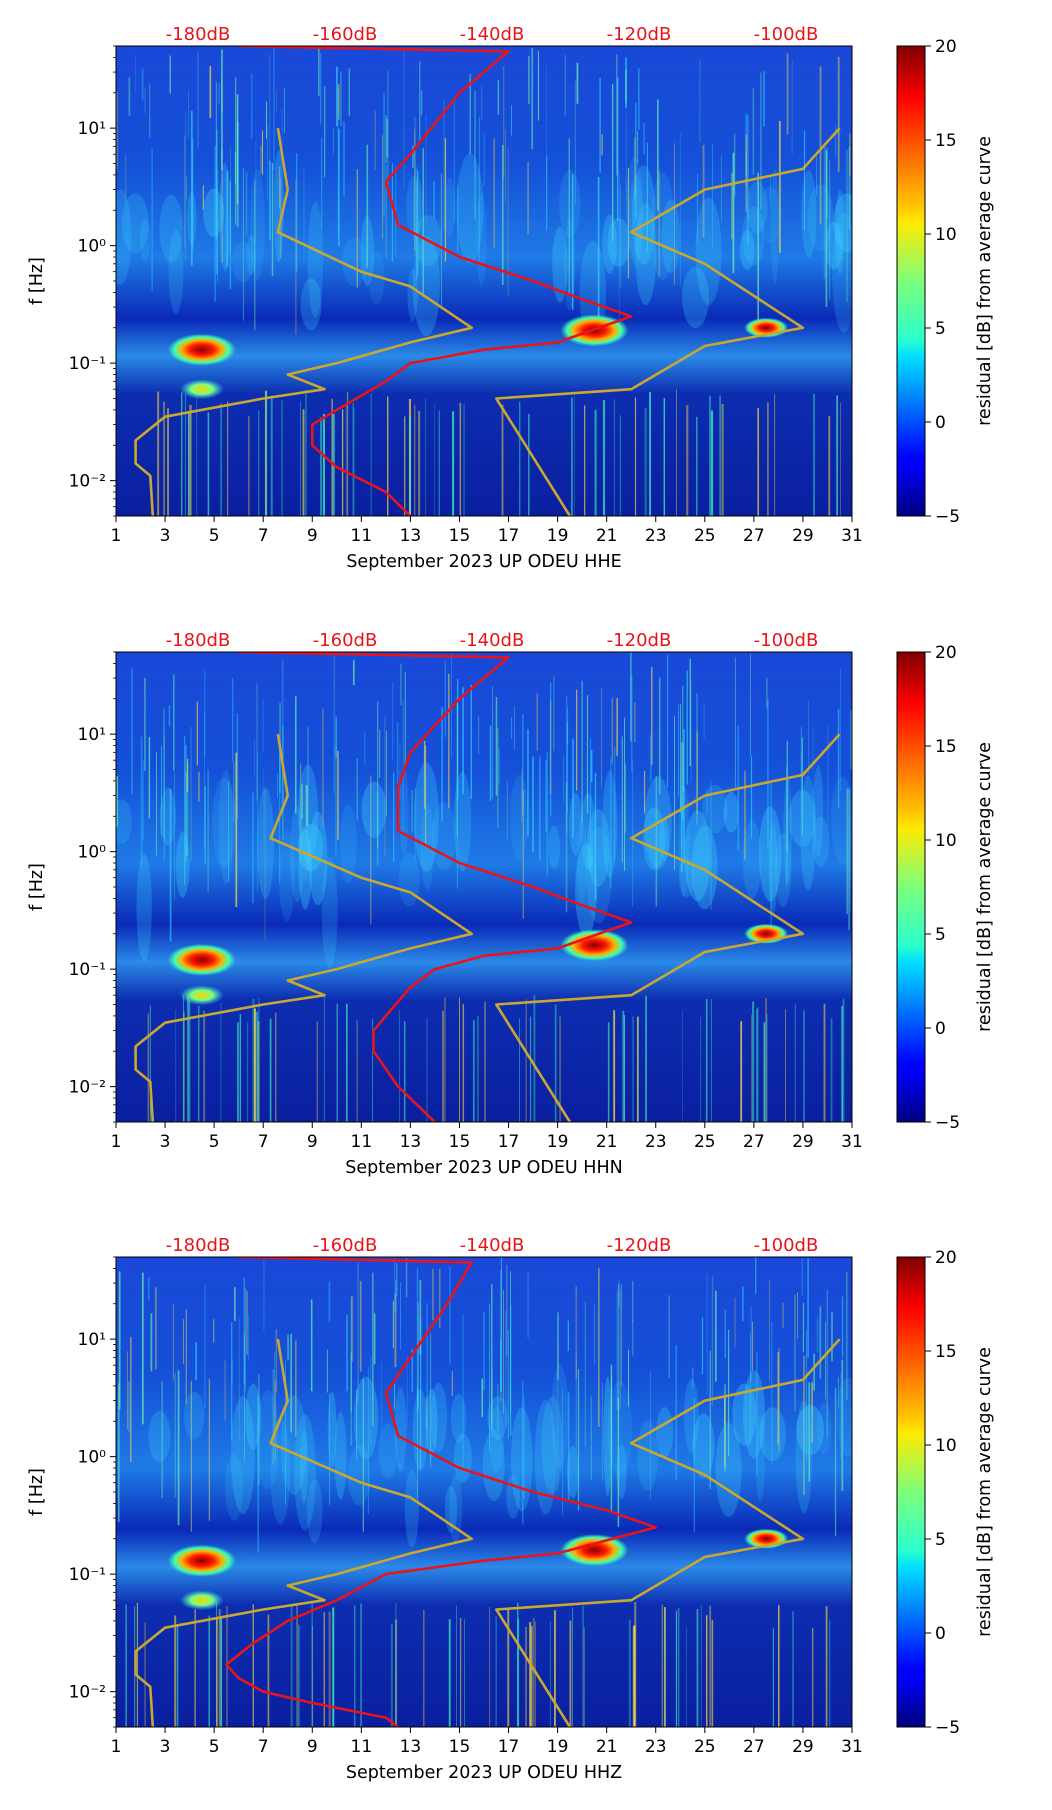 The width and height of the screenshot is (1052, 1810). What do you see at coordinates (946, 747) in the screenshot?
I see `colorbar-tick-label: 15` at bounding box center [946, 747].